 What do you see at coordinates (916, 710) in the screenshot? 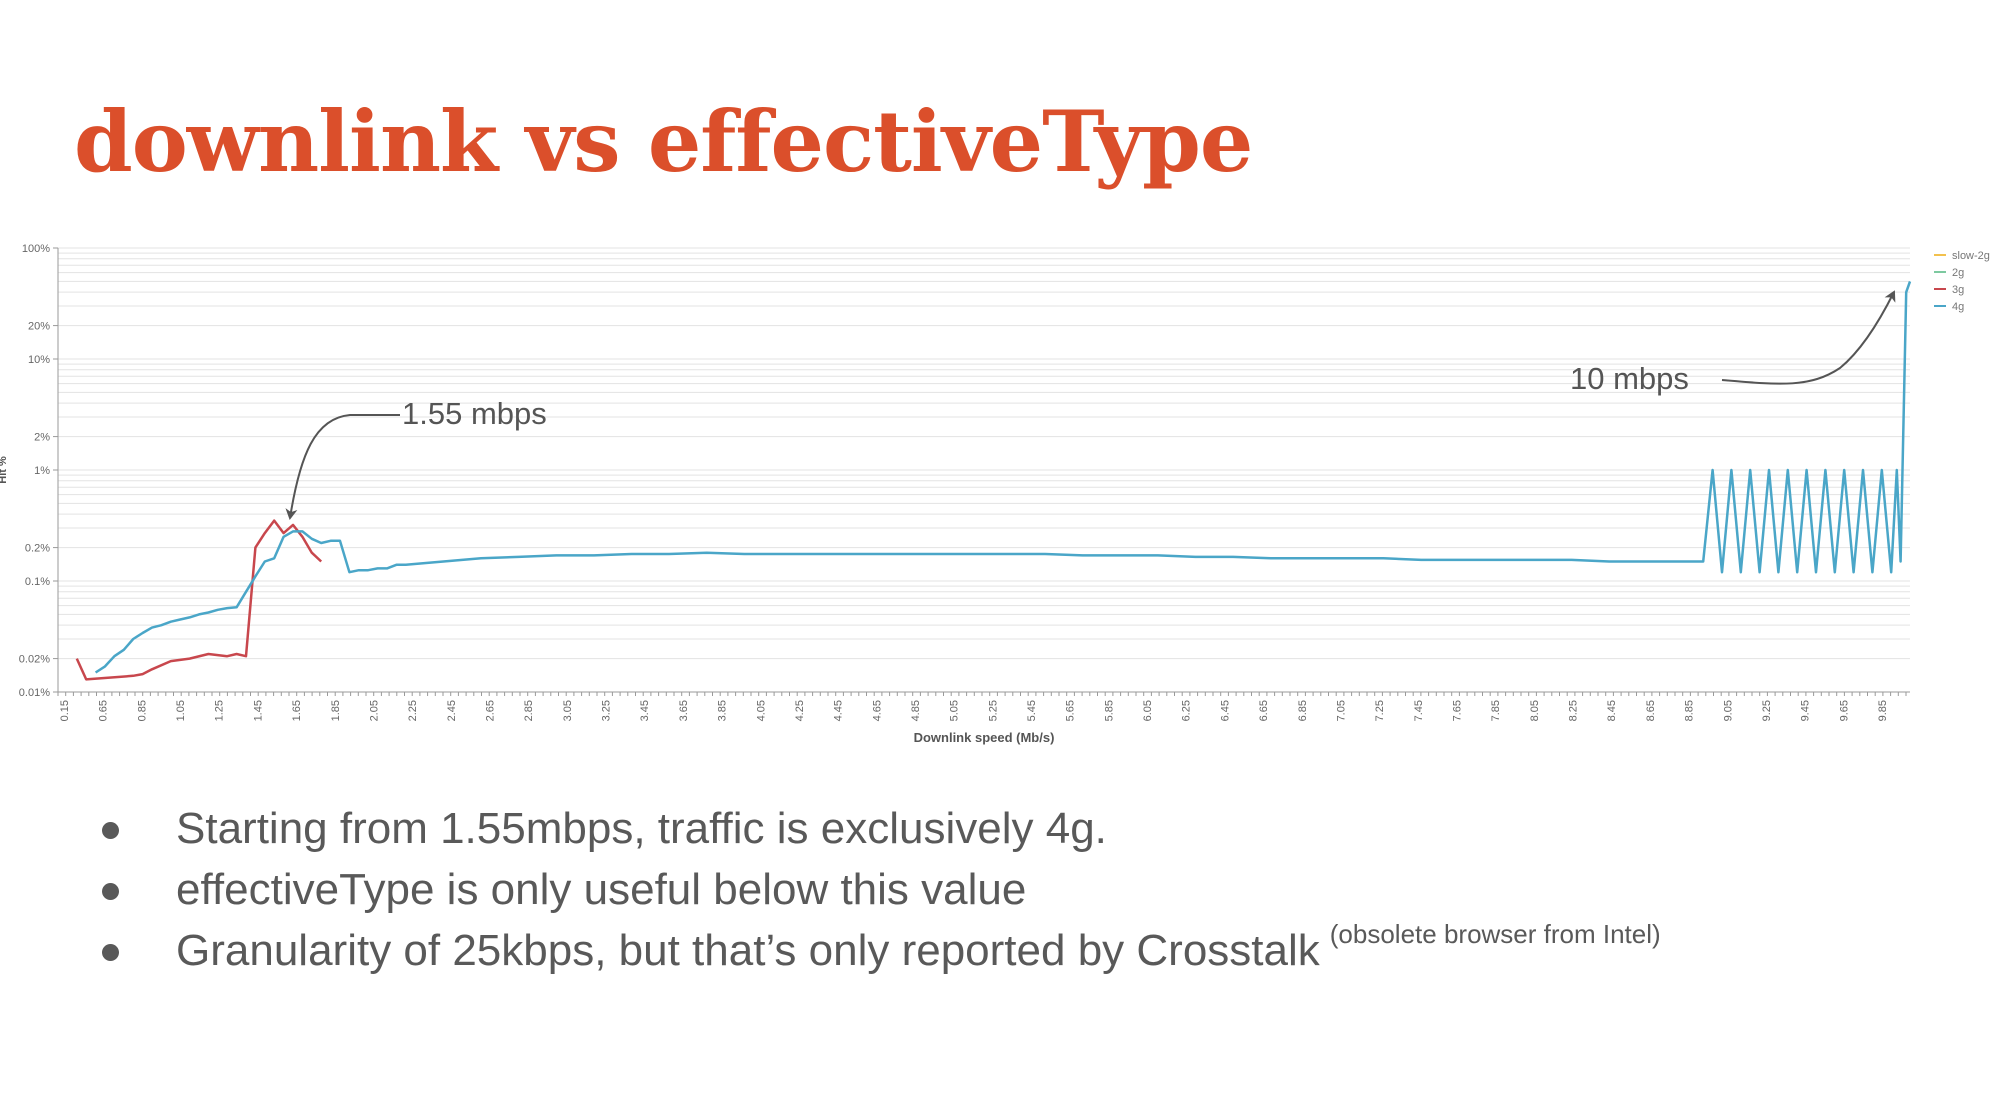
I see `x-tick-label: 4.85` at bounding box center [916, 710].